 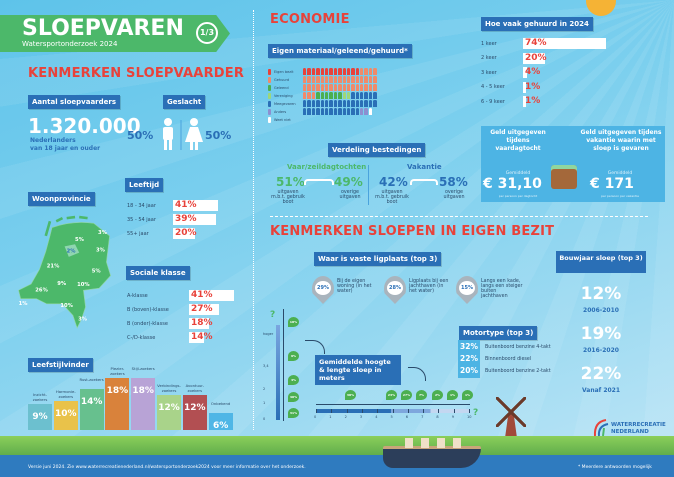 What do you see at coordinates (273, 315) in the screenshot?
I see `height-unknown: ?` at bounding box center [273, 315].